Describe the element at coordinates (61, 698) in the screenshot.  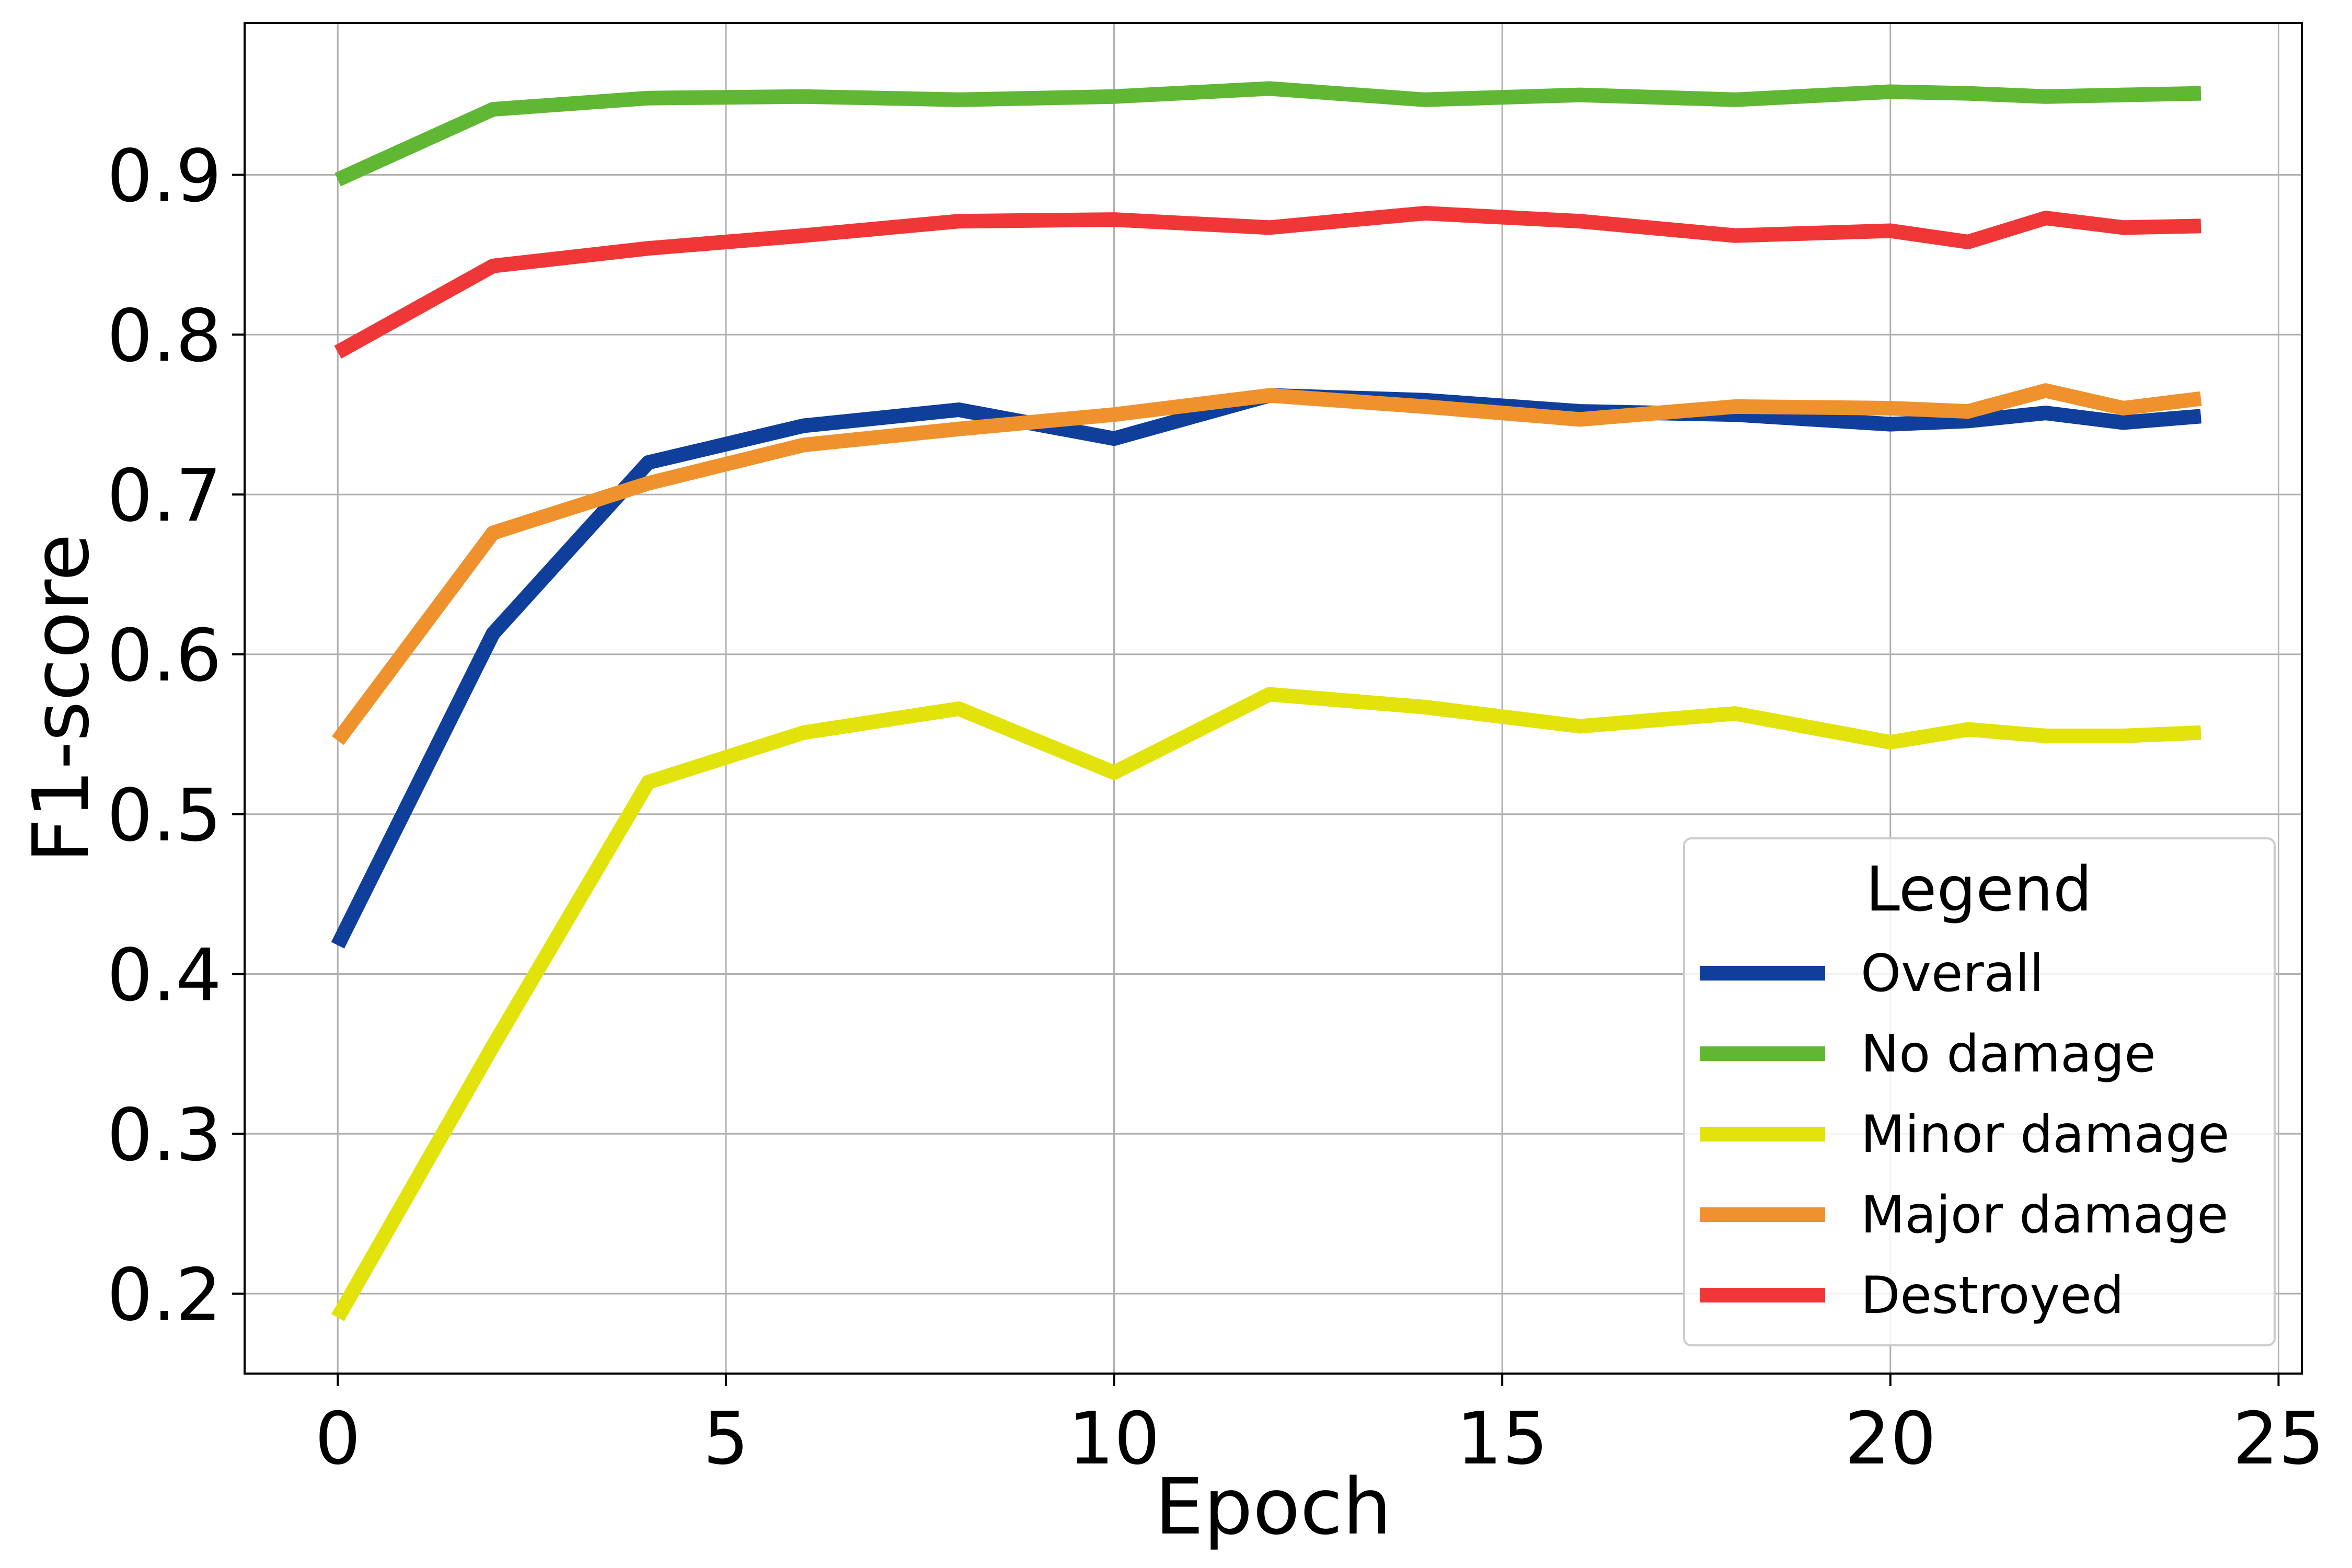
I see `y-axis-label: F1-score` at that location.